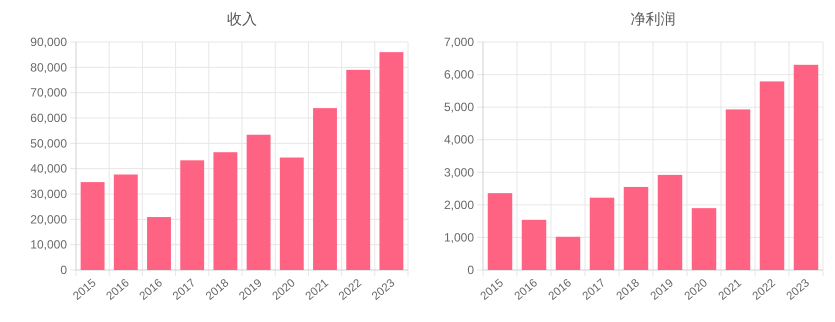  What do you see at coordinates (459, 139) in the screenshot?
I see `y-tick-label: 4,000` at bounding box center [459, 139].